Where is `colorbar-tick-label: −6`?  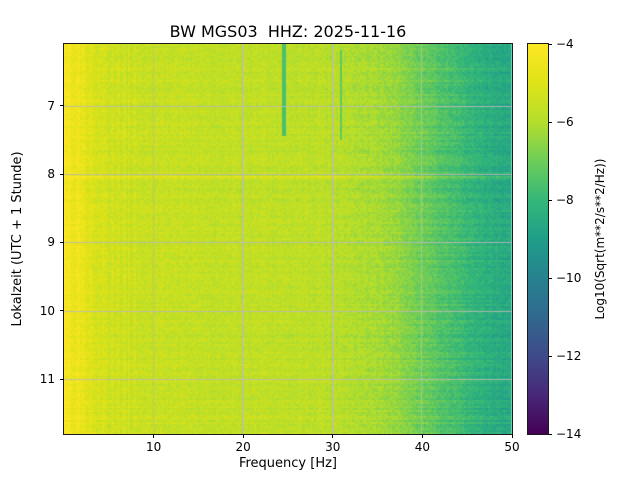 colorbar-tick-label: −6 is located at coordinates (565, 122).